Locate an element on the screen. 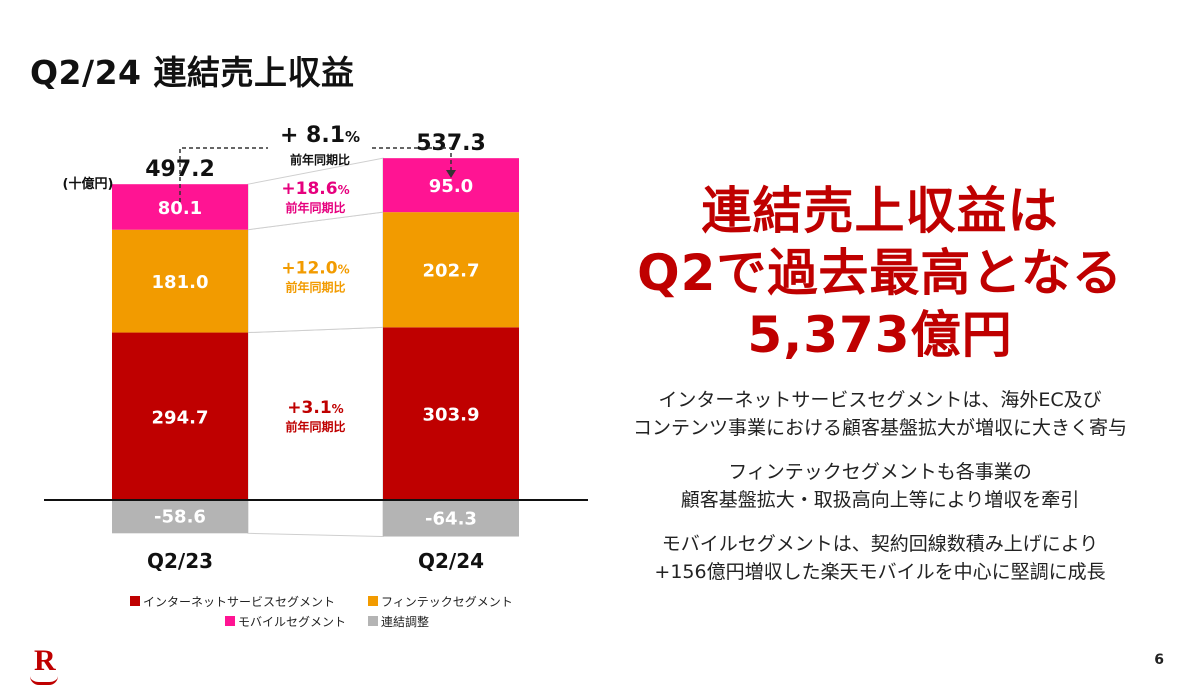 This screenshot has width=1200, height=700. total-growth-caption: 前年同期比 is located at coordinates (320, 159).